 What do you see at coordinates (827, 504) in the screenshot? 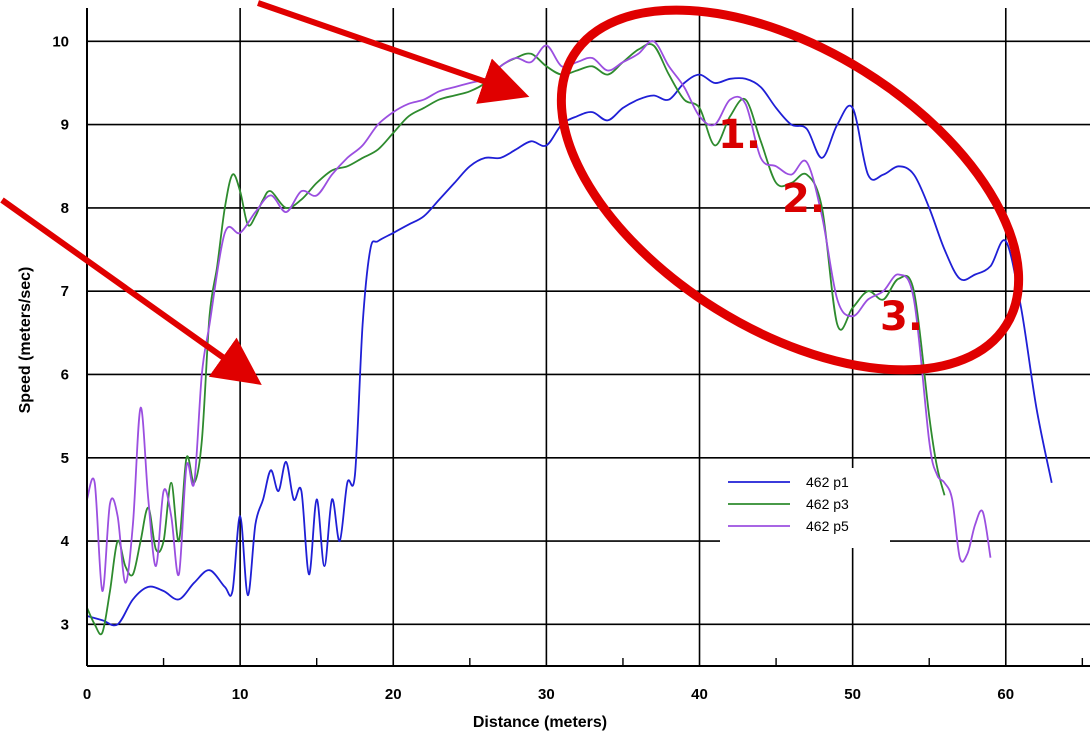
I see `legend-entry: 462 p3` at bounding box center [827, 504].